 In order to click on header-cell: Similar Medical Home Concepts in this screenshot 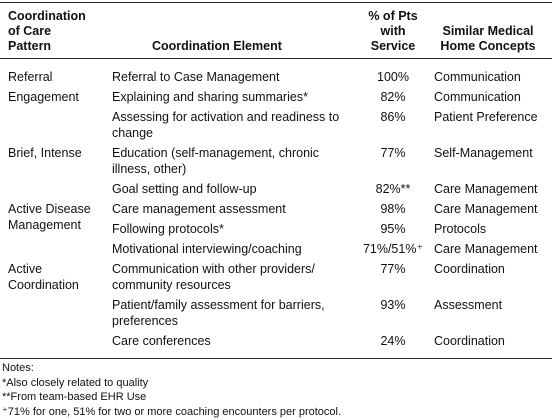, I will do `click(490, 30)`.